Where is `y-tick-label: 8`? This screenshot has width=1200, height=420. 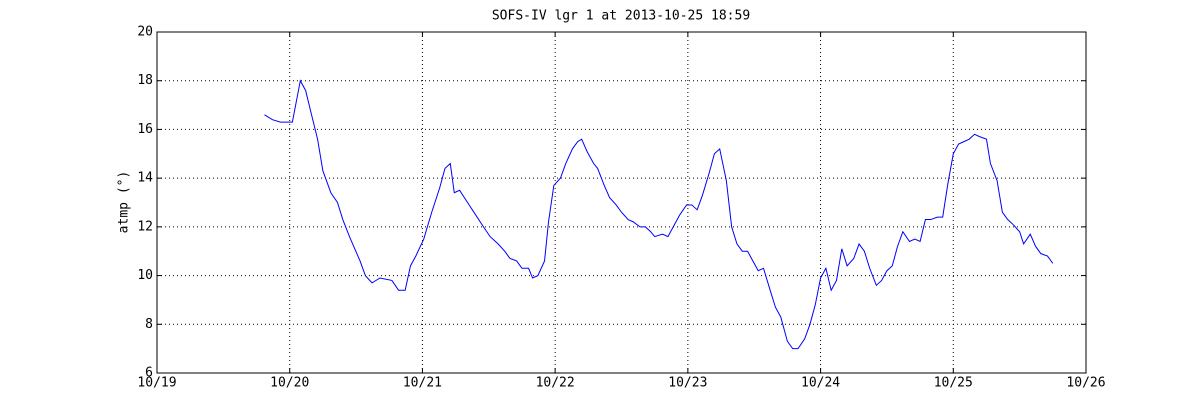
y-tick-label: 8 is located at coordinates (149, 324).